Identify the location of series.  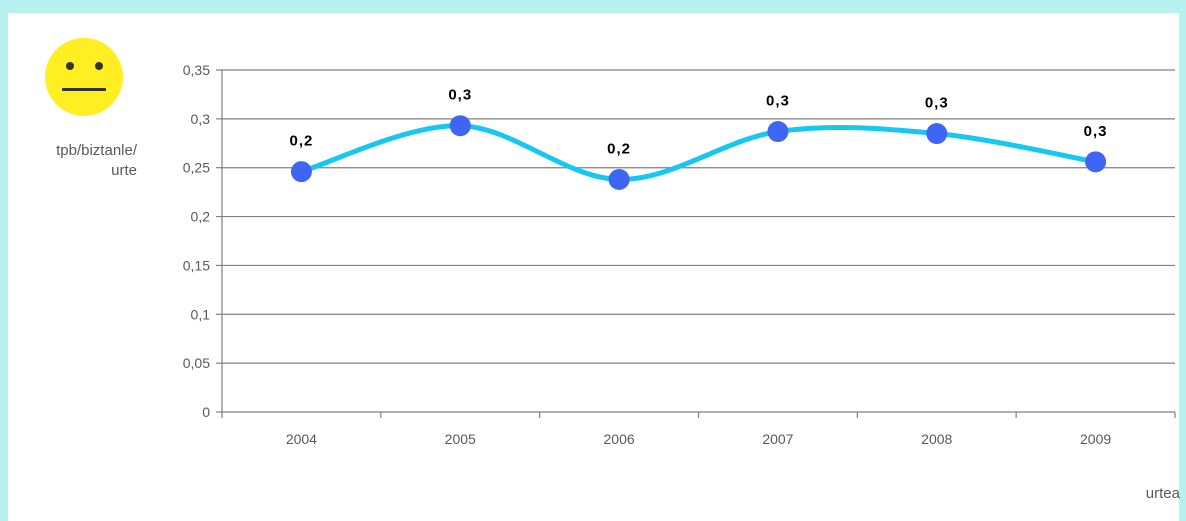
(698, 152).